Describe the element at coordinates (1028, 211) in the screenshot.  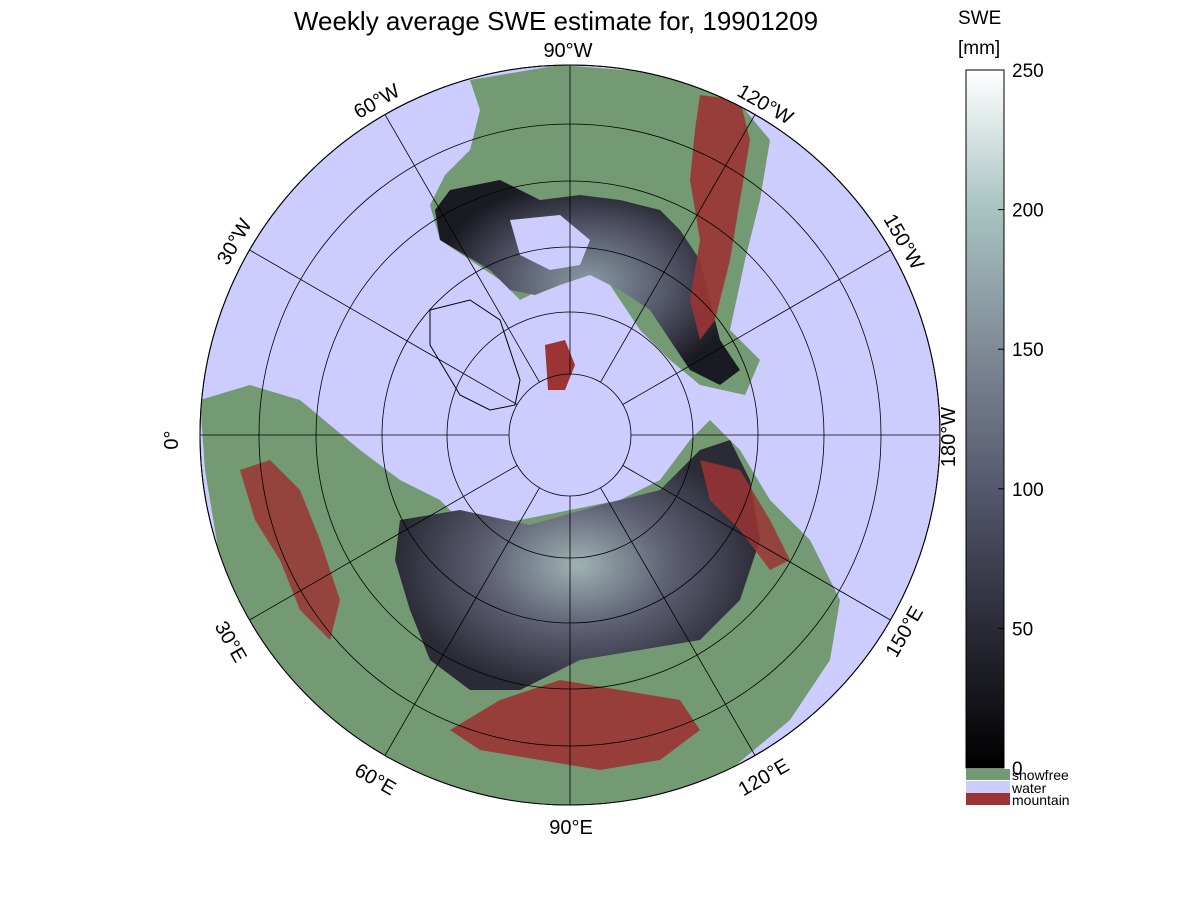
I see `colorbar-tick-label: 200` at that location.